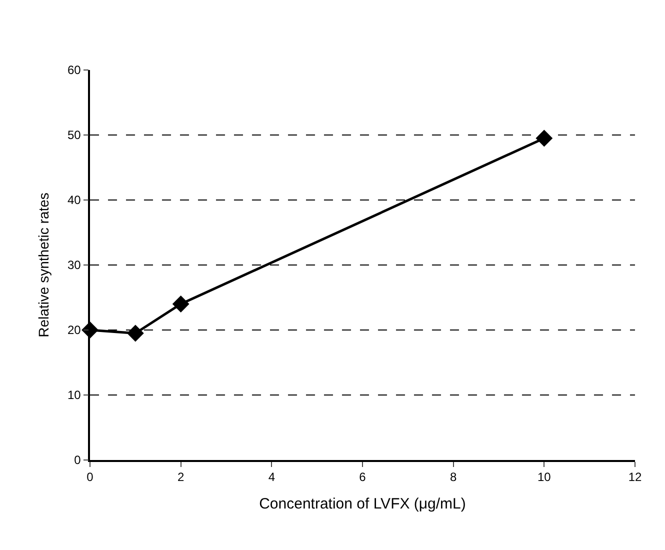 This screenshot has height=550, width=665. Describe the element at coordinates (74, 395) in the screenshot. I see `y-tick-label: 10` at that location.